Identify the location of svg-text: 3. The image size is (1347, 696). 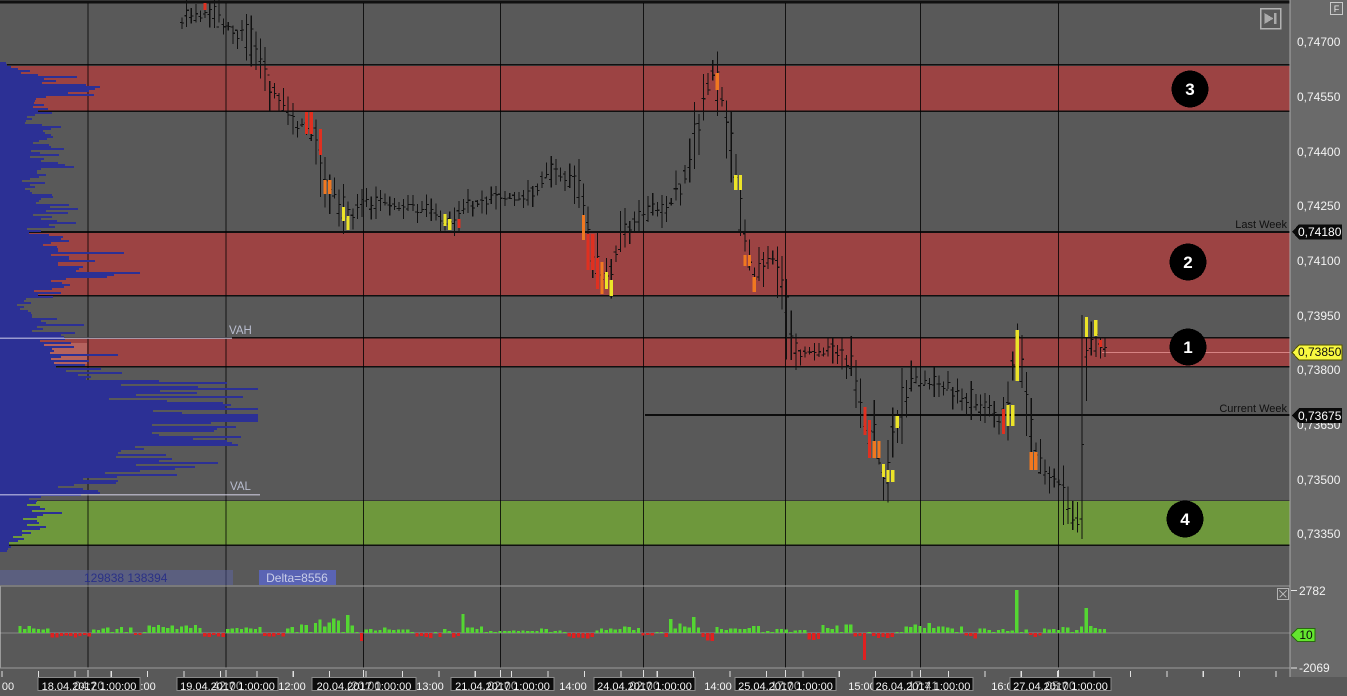
(1189, 89).